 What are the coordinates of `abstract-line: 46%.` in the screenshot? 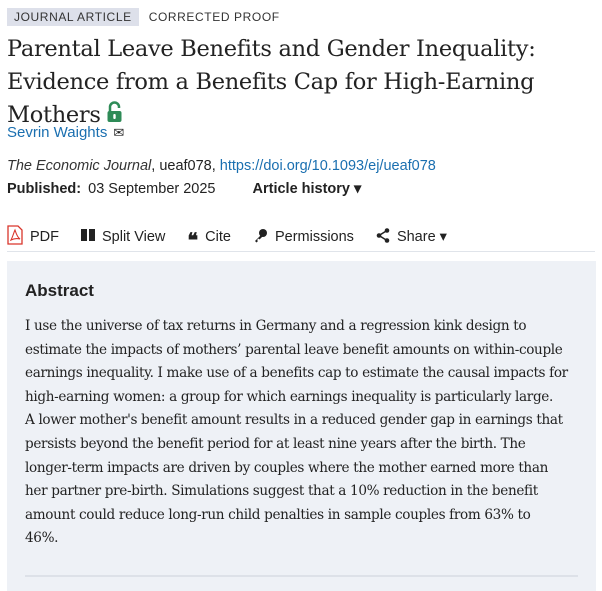 It's located at (42, 538).